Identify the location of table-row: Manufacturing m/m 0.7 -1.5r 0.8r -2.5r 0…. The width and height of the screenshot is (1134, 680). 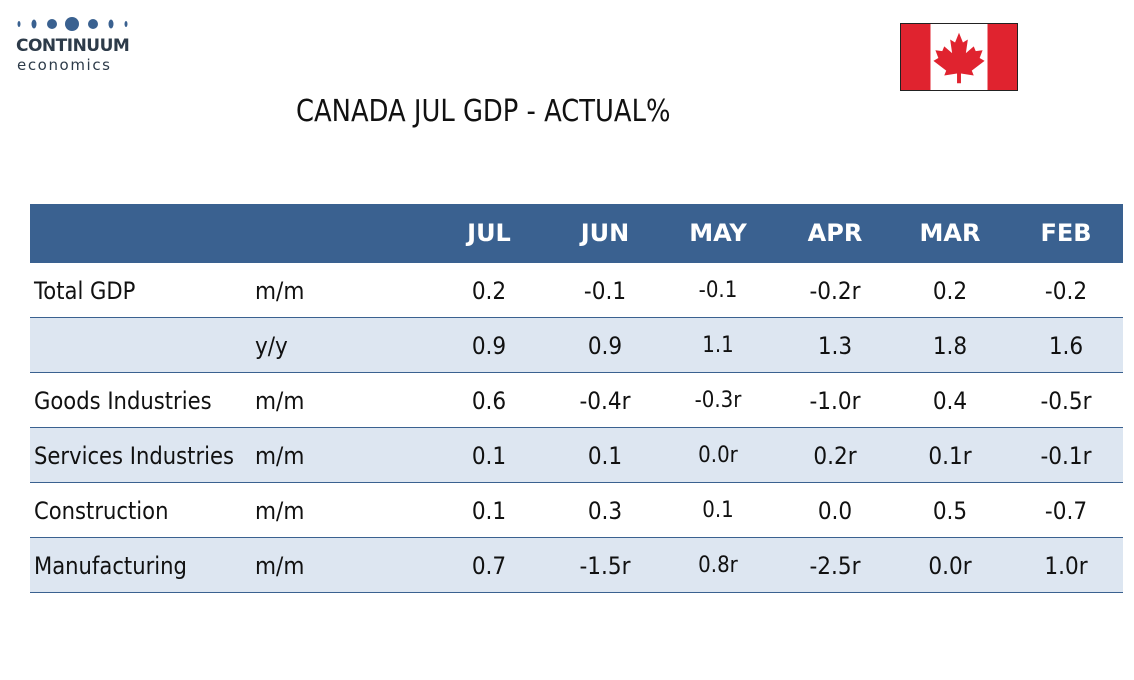
(576, 565).